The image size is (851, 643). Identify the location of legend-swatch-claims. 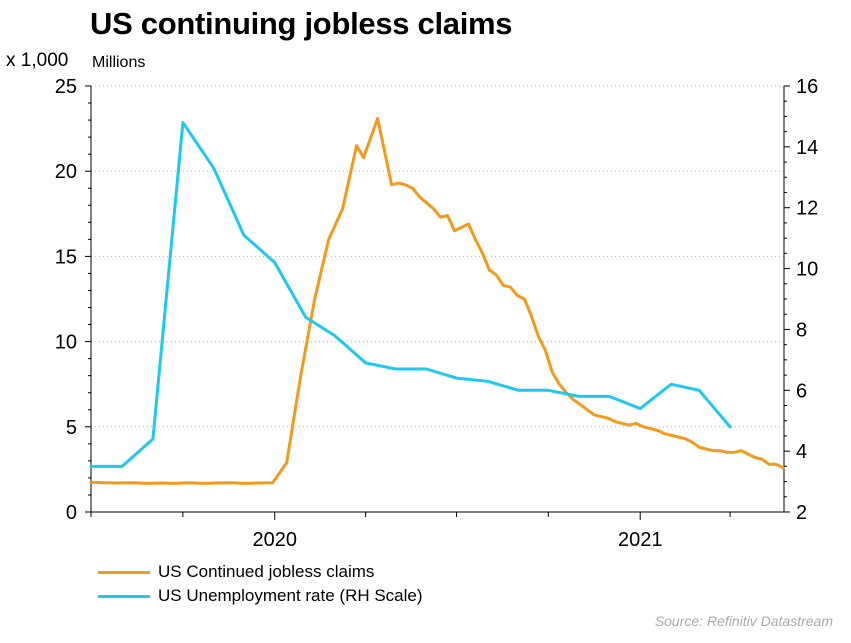
(124, 572).